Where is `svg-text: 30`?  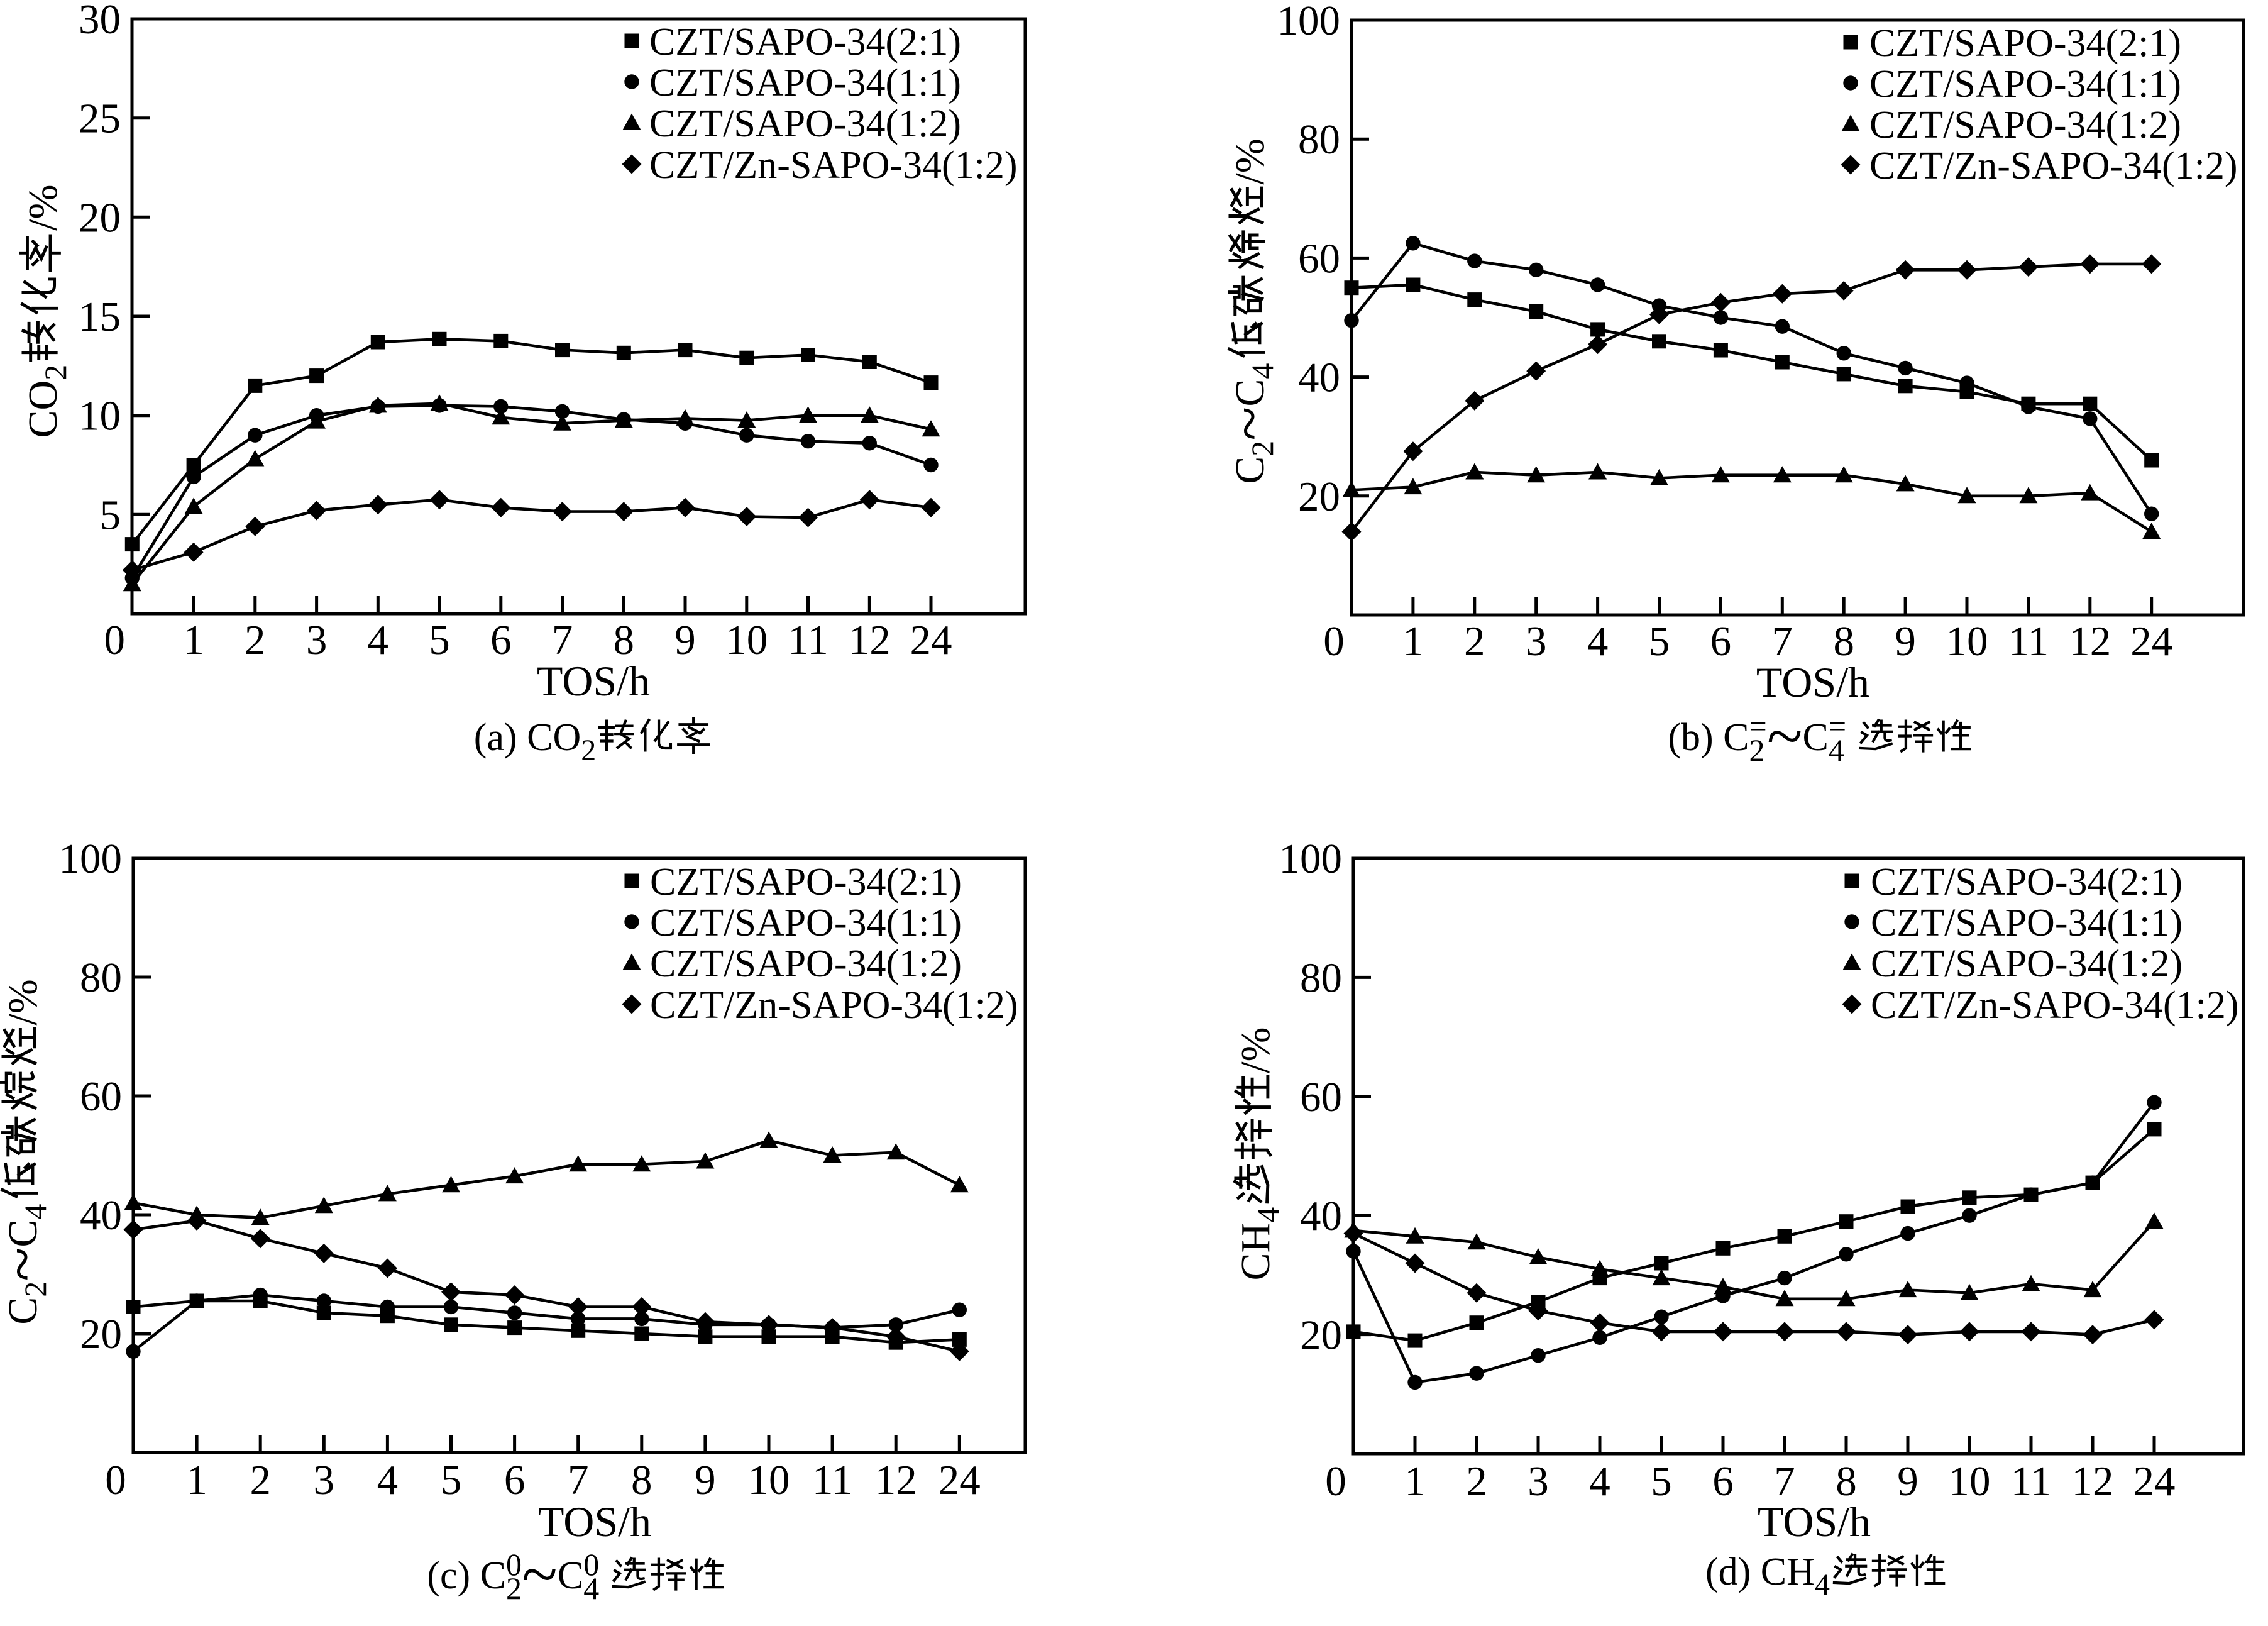 svg-text: 30 is located at coordinates (100, 22).